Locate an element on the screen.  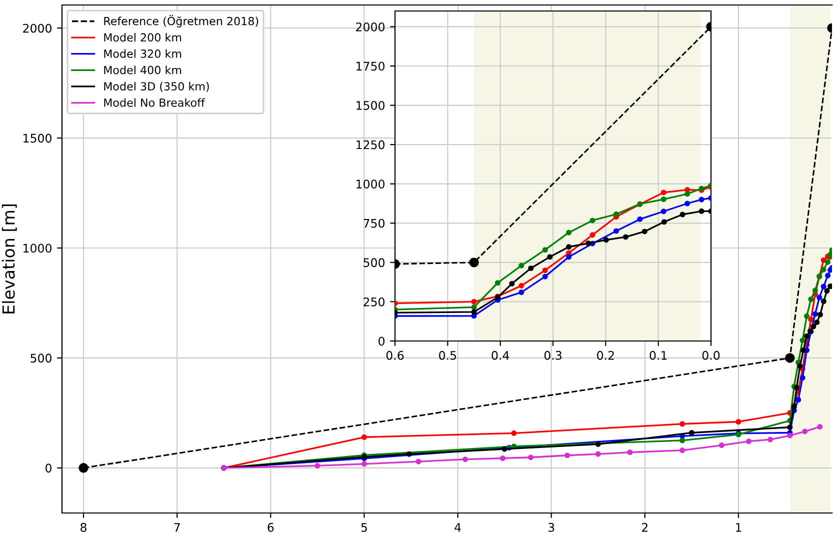
legend-label: Model No Breakoff is located at coordinates (155, 102).